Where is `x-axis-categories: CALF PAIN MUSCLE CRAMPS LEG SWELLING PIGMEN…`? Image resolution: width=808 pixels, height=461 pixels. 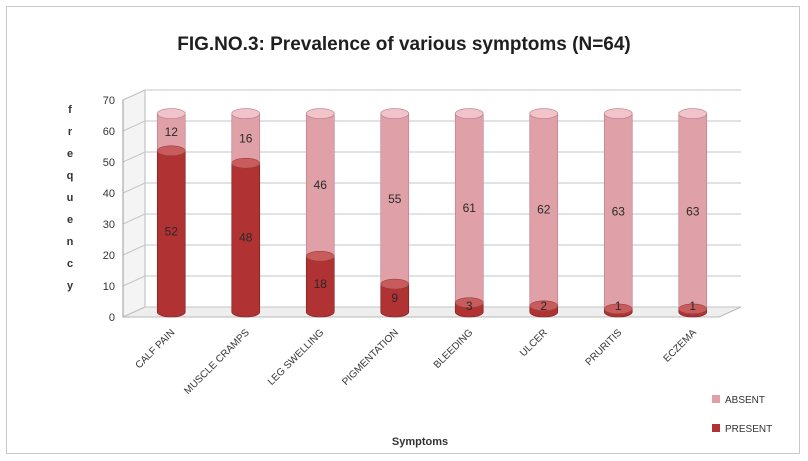 x-axis-categories: CALF PAIN MUSCLE CRAMPS LEG SWELLING PIGMEN… is located at coordinates (417, 362).